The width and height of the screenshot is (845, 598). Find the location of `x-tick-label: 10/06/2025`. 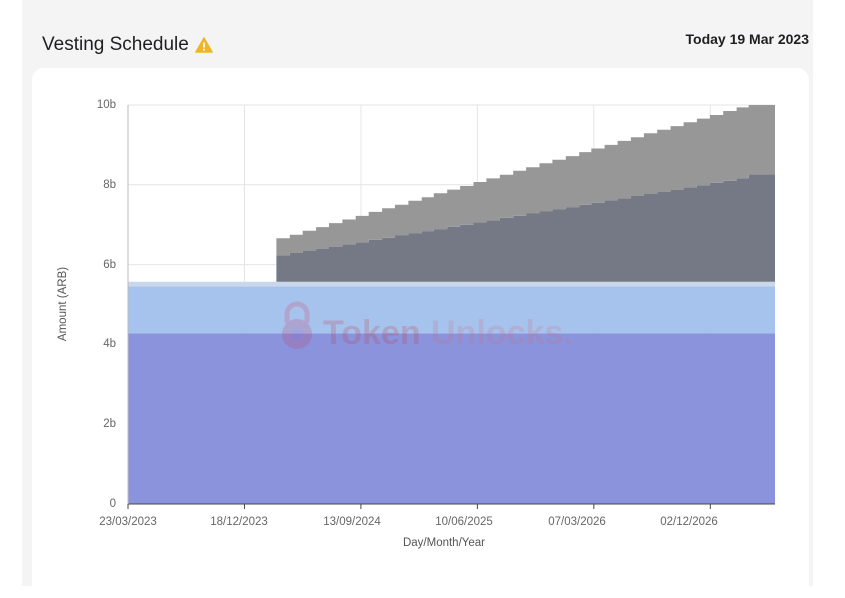

x-tick-label: 10/06/2025 is located at coordinates (464, 522).